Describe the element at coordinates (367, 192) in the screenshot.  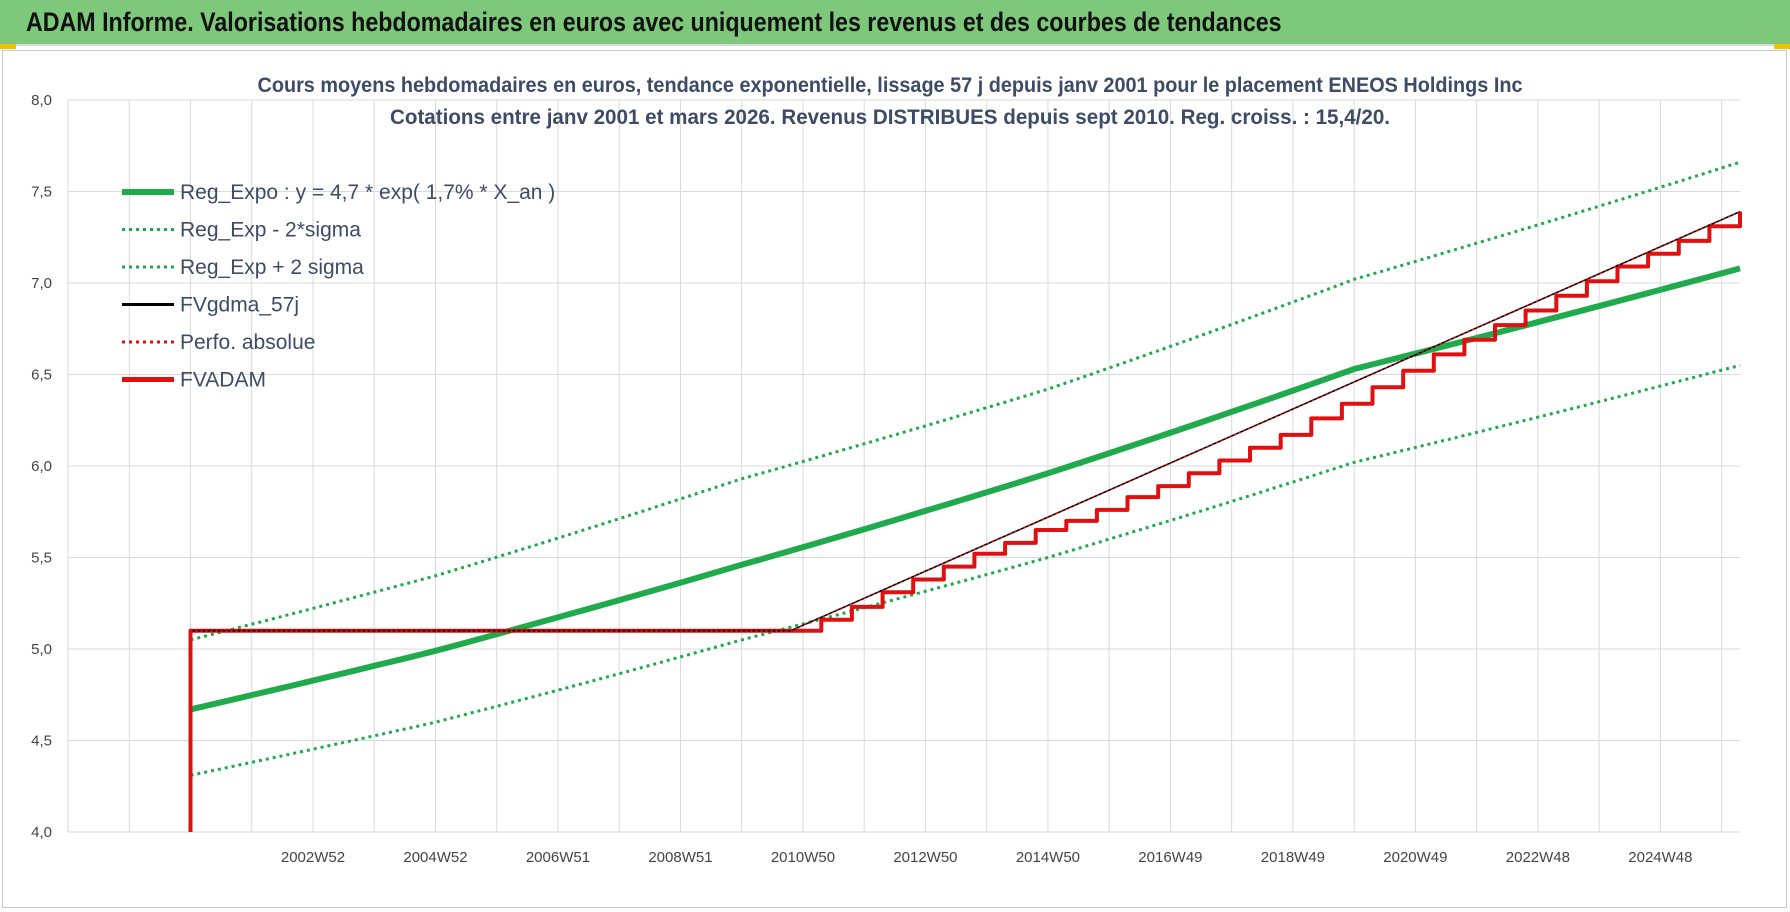
I see `legend-label-reg-expo-y-4-7-exp-1-7-x-an: Reg_Expo : y = 4,7 * exp( 1,7% * X_an )` at that location.